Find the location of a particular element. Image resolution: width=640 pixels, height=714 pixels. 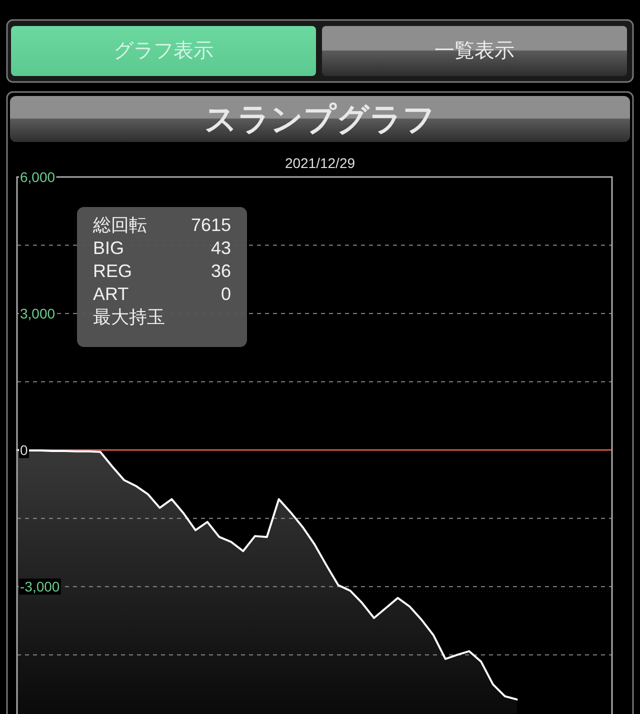

annotation: ART is located at coordinates (111, 294).